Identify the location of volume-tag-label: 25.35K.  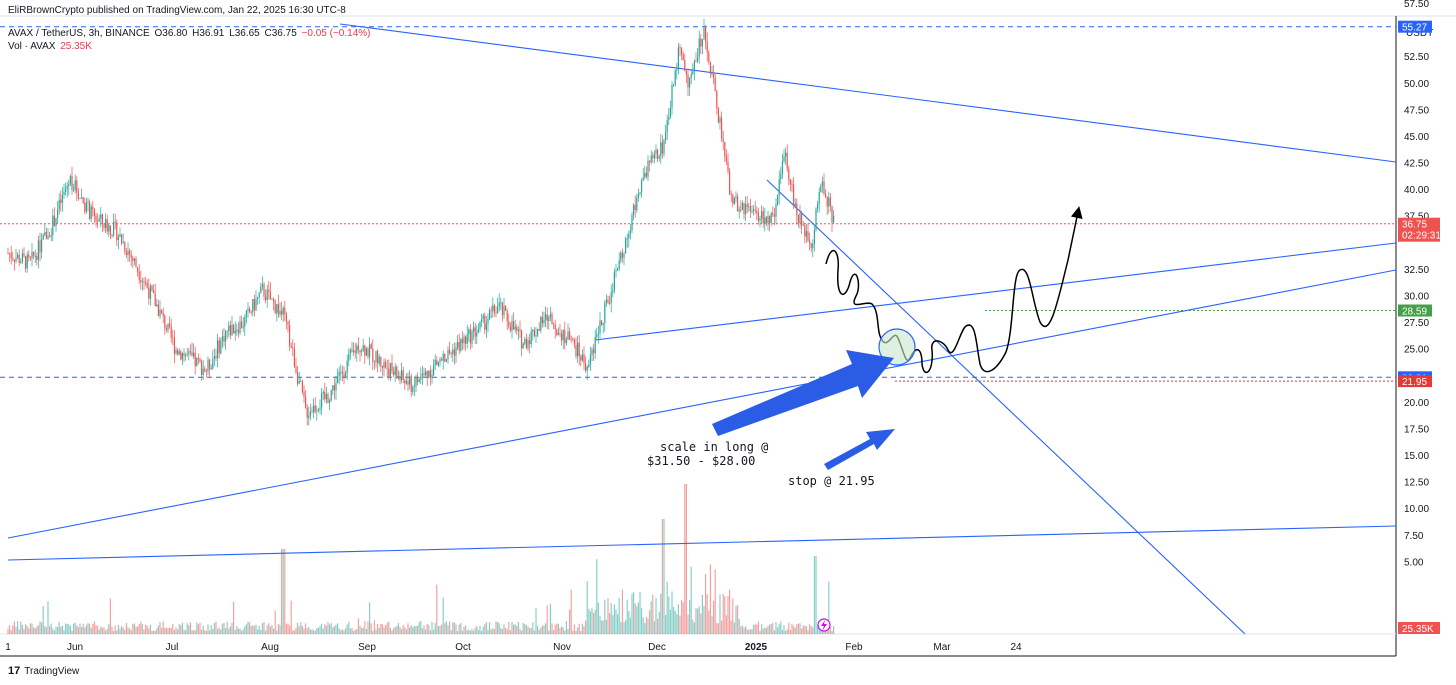
(1418, 629).